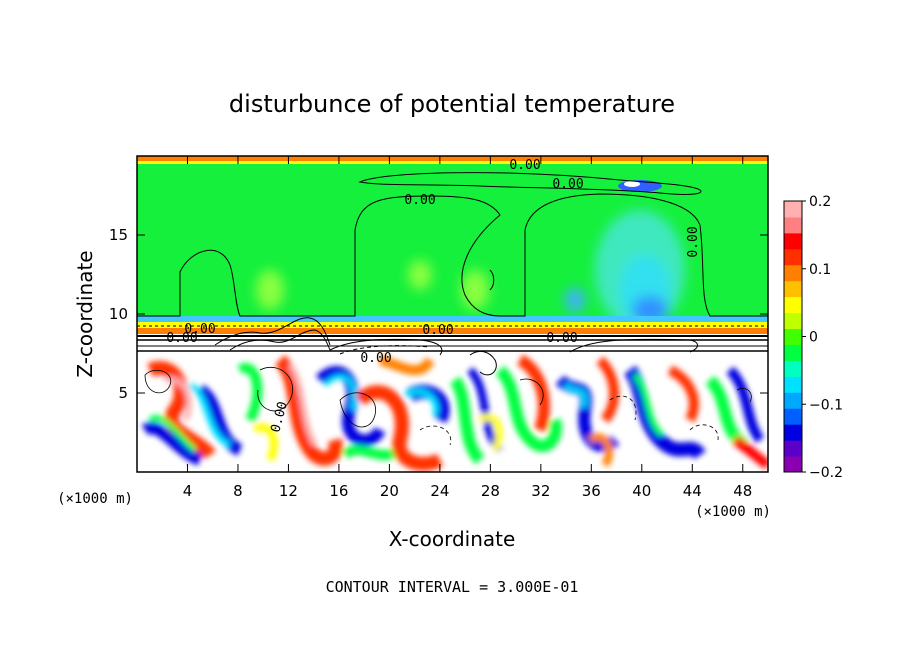 The image size is (904, 654). What do you see at coordinates (742, 491) in the screenshot?
I see `x-tick-label: 48` at bounding box center [742, 491].